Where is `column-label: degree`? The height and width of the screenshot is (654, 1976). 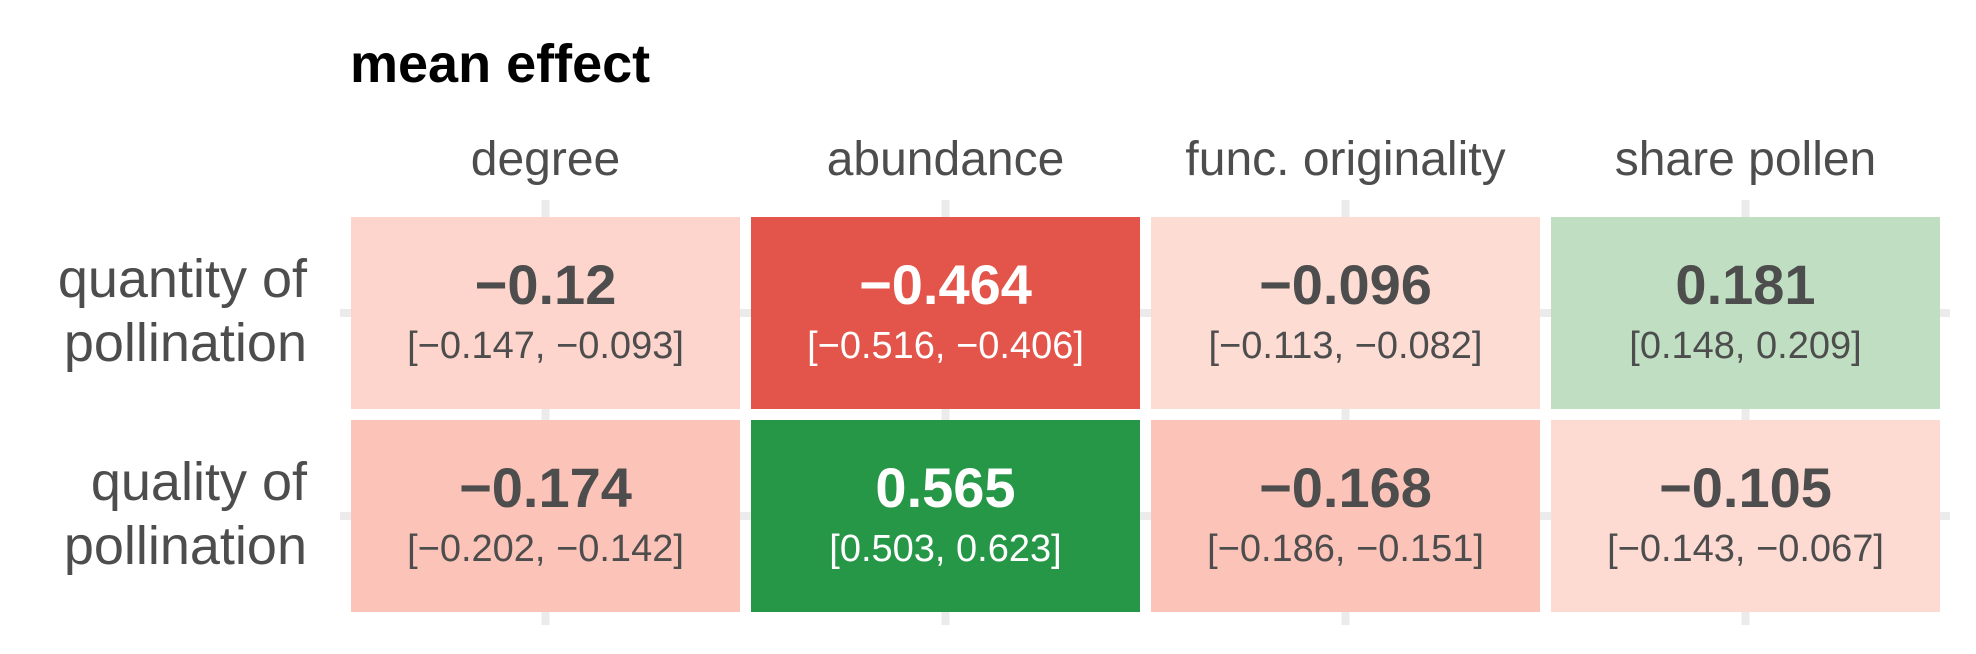 column-label: degree is located at coordinates (545, 159).